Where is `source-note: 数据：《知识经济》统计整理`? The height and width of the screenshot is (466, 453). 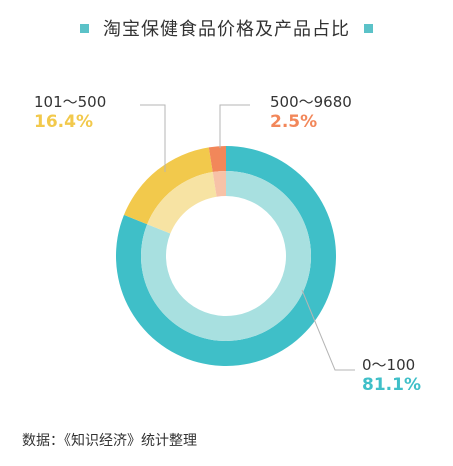 source-note: 数据：《知识经济》统计整理 is located at coordinates (109, 441).